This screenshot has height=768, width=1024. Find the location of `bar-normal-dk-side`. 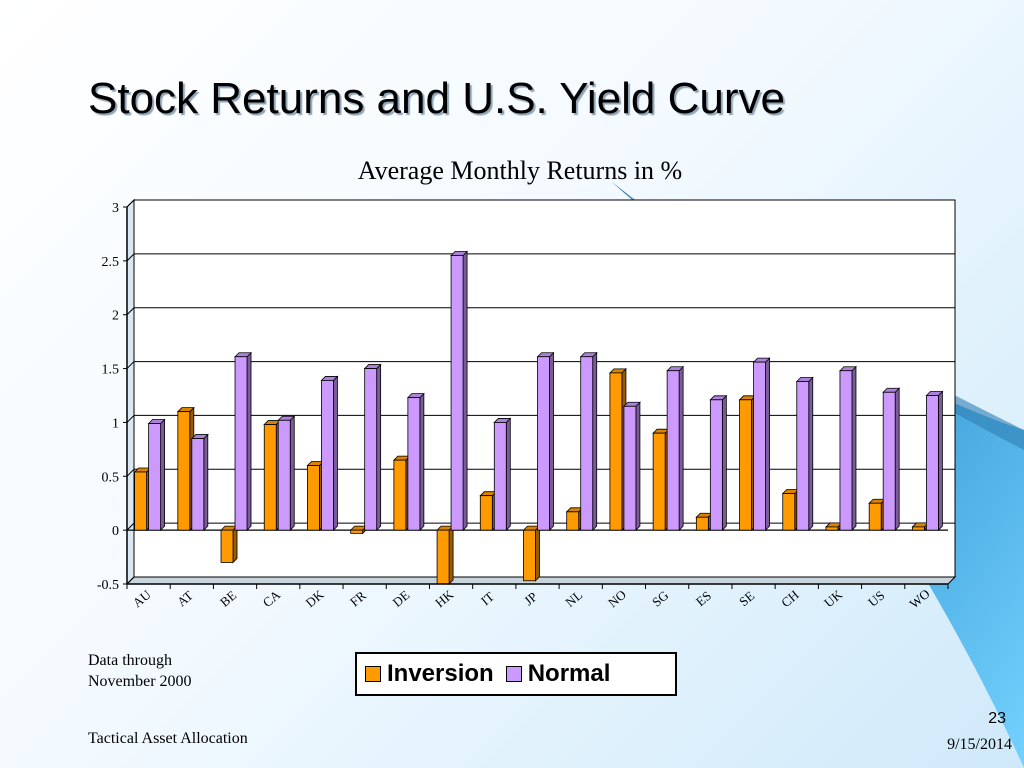

bar-normal-dk-side is located at coordinates (335, 453).